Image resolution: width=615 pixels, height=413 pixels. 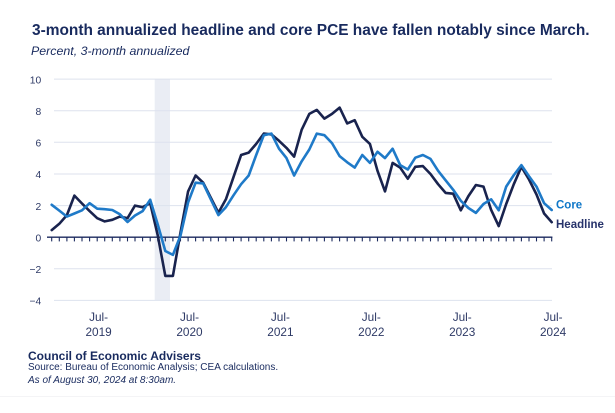 What do you see at coordinates (553, 332) in the screenshot?
I see `svg-text: 2024` at bounding box center [553, 332].